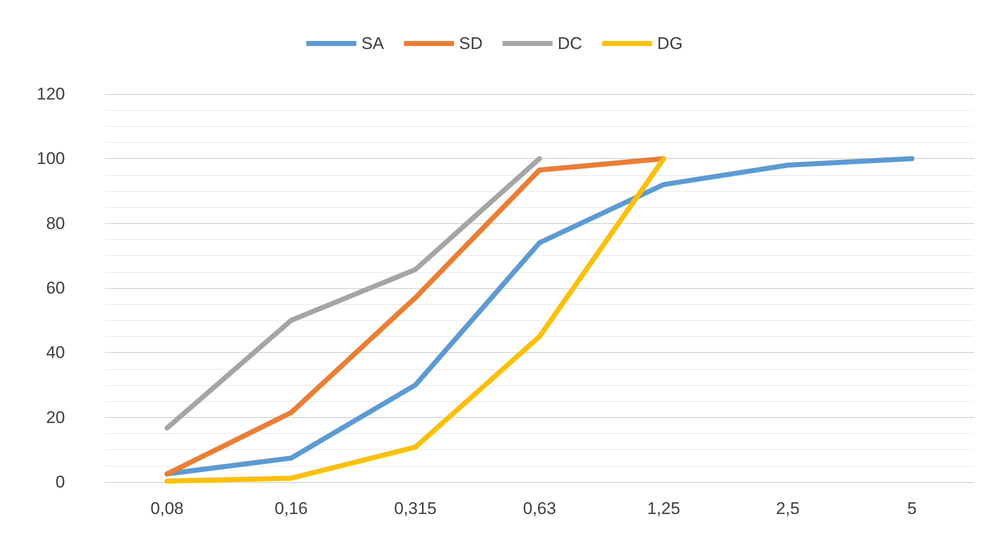 This screenshot has width=989, height=551. What do you see at coordinates (167, 508) in the screenshot?
I see `x-tick-label: 0,08` at bounding box center [167, 508].